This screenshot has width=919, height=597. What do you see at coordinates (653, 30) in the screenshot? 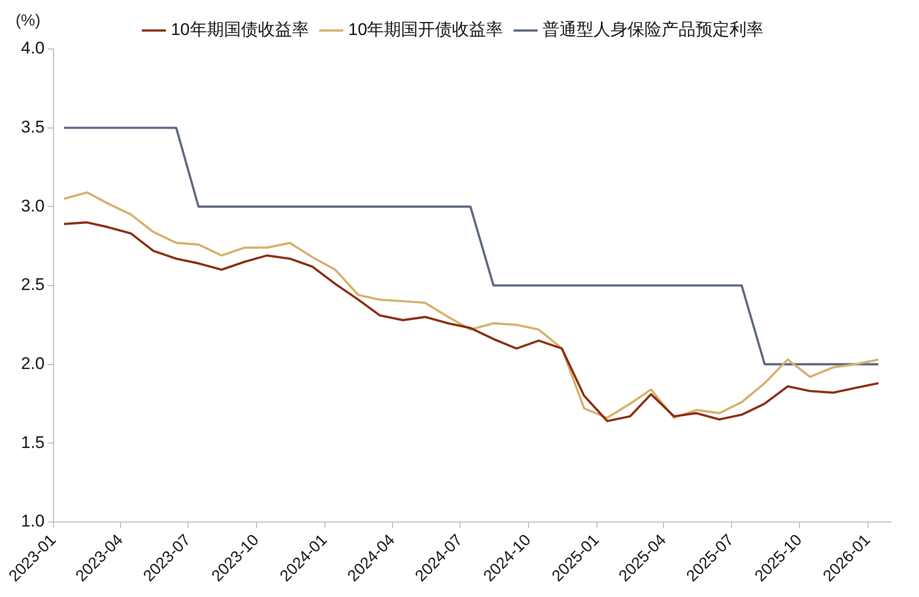
I see `legend-label: 普通型人身保险产品预定利率` at bounding box center [653, 30].